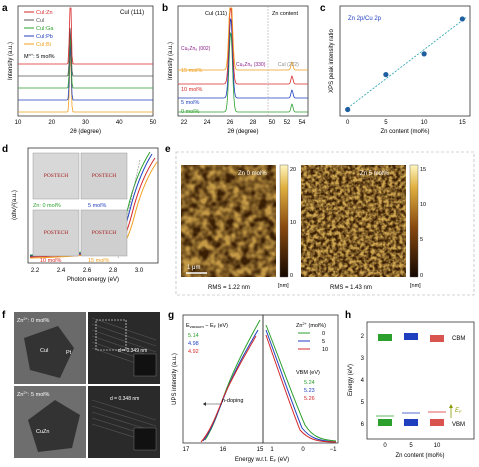 This screenshot has width=479, height=467. I want to click on xrd-trace-bi, so click(85, 83).